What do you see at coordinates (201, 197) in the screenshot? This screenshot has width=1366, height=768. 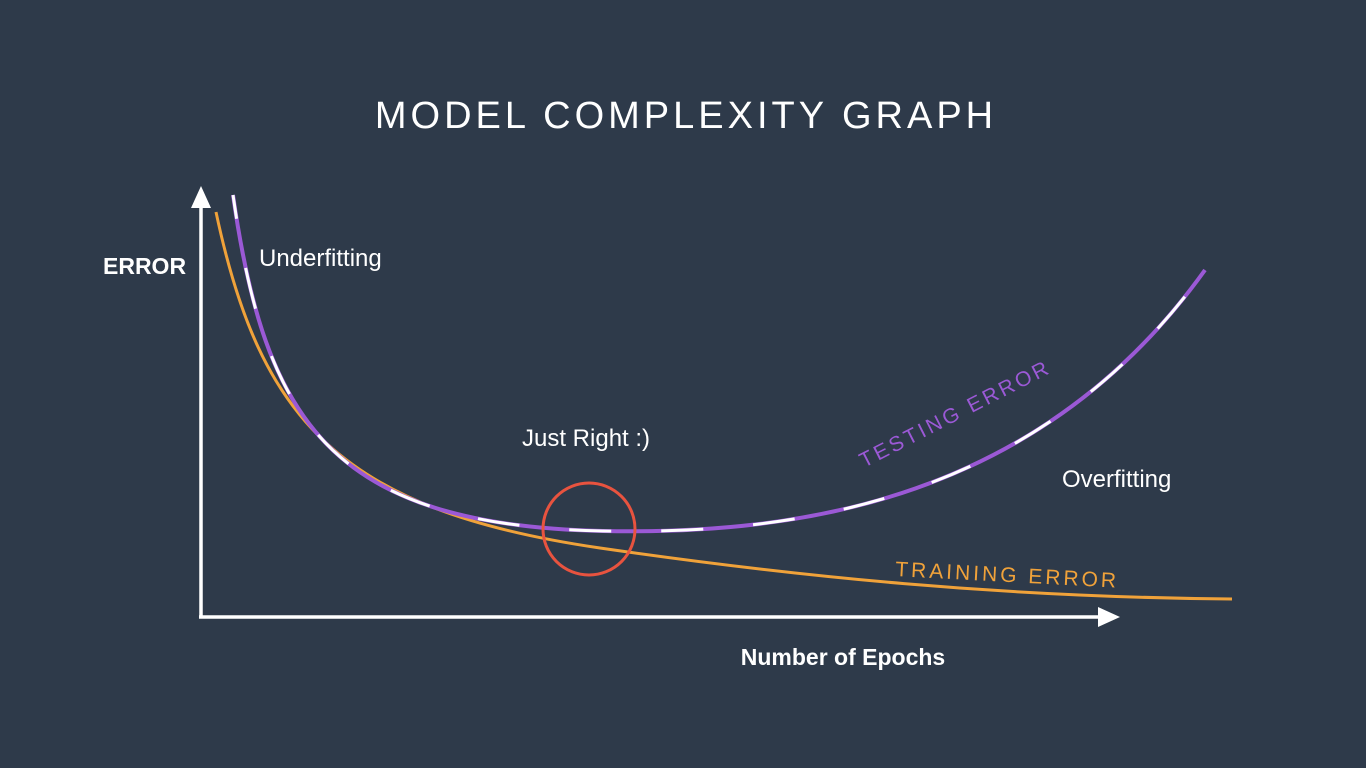 I see `y-axis-arrowhead-icon` at bounding box center [201, 197].